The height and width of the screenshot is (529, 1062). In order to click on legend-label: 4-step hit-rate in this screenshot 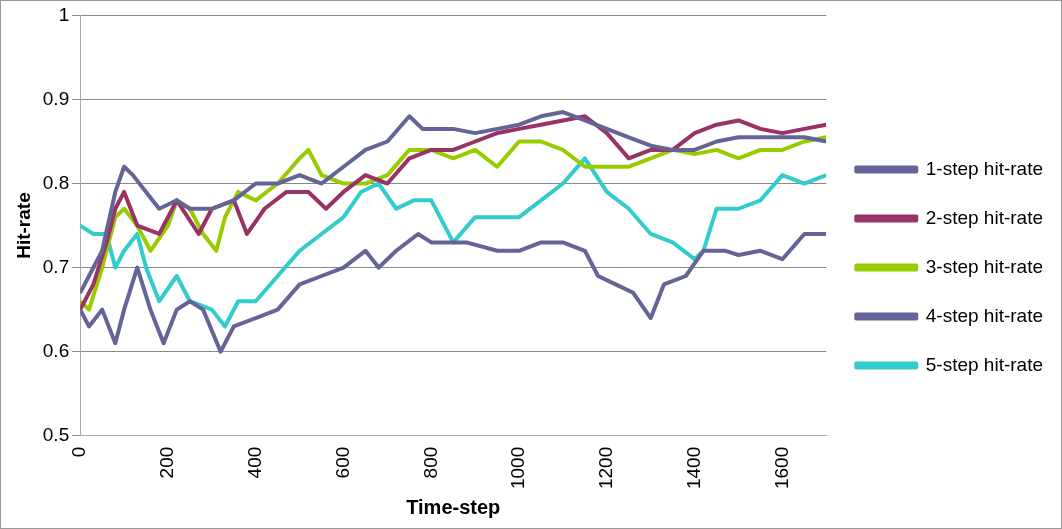, I will do `click(984, 315)`.